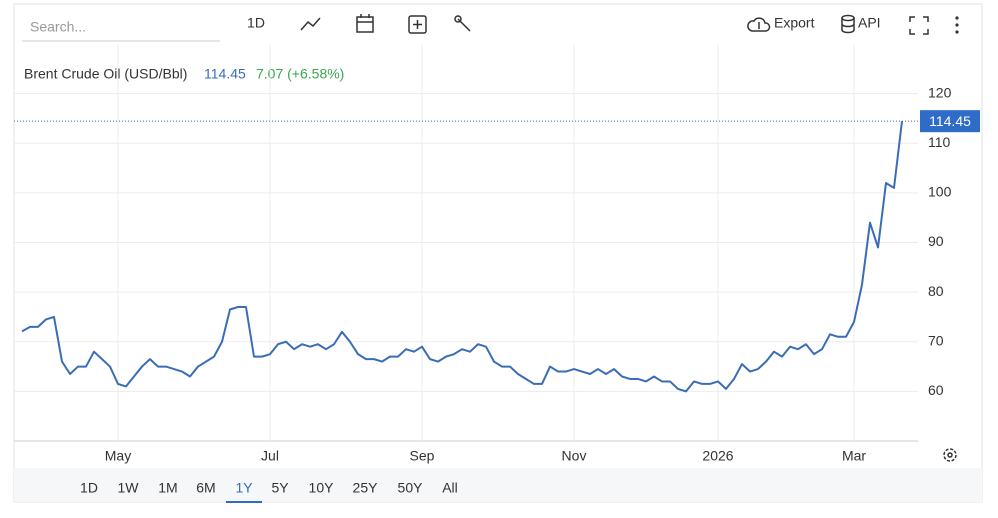 The height and width of the screenshot is (518, 998). What do you see at coordinates (322, 488) in the screenshot?
I see `range-button: 10Y` at bounding box center [322, 488].